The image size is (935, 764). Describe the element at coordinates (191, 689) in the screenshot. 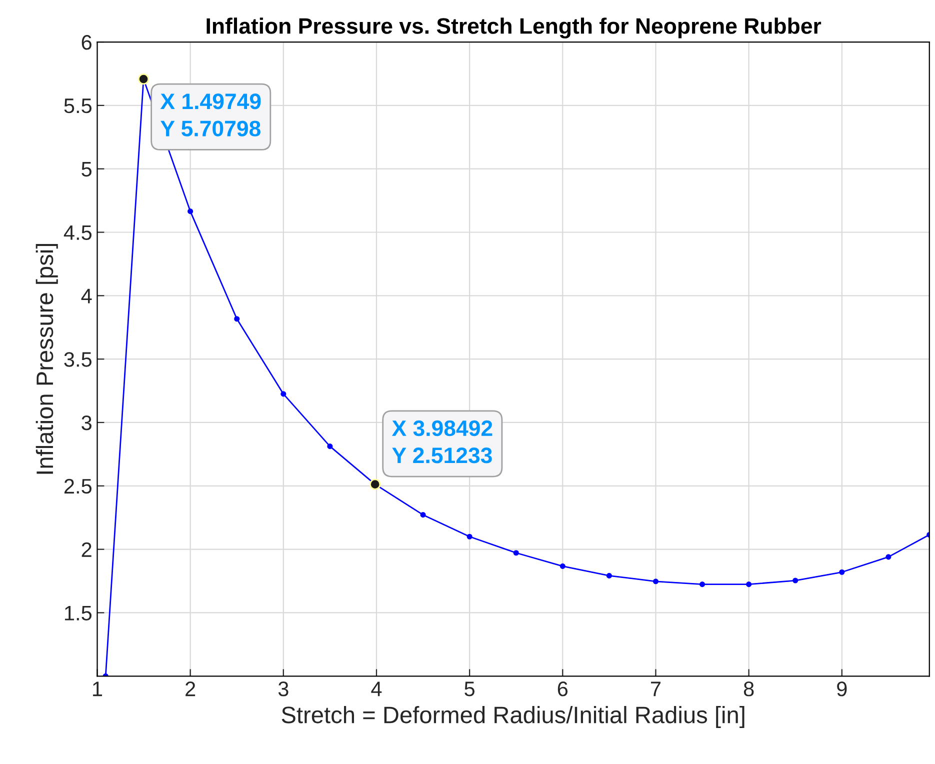

I see `x-tick-label: 2` at that location.